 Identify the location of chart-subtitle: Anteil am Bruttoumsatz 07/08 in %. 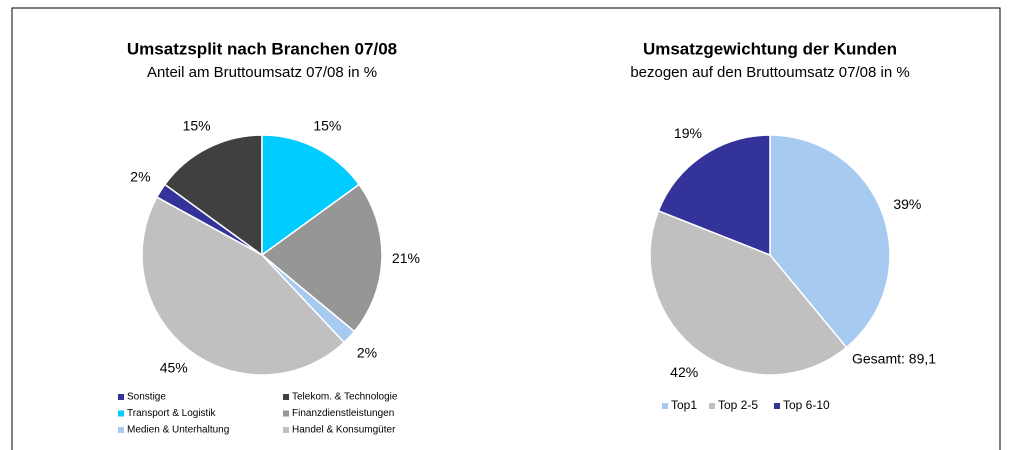
(262, 72).